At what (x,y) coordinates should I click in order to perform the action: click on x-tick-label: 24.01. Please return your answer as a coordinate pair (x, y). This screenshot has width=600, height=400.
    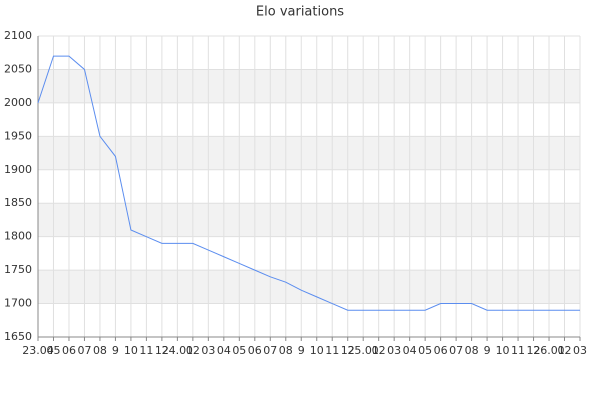
    Looking at the image, I should click on (178, 350).